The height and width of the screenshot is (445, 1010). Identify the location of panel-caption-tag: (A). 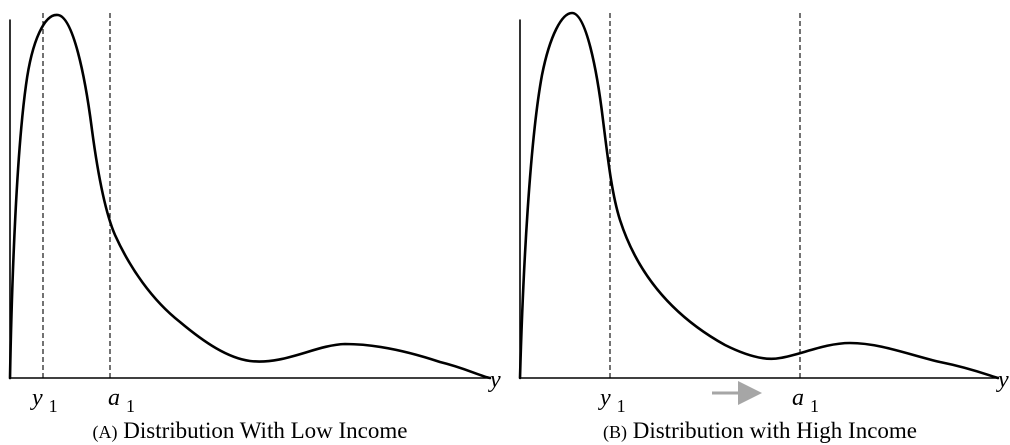
(105, 432).